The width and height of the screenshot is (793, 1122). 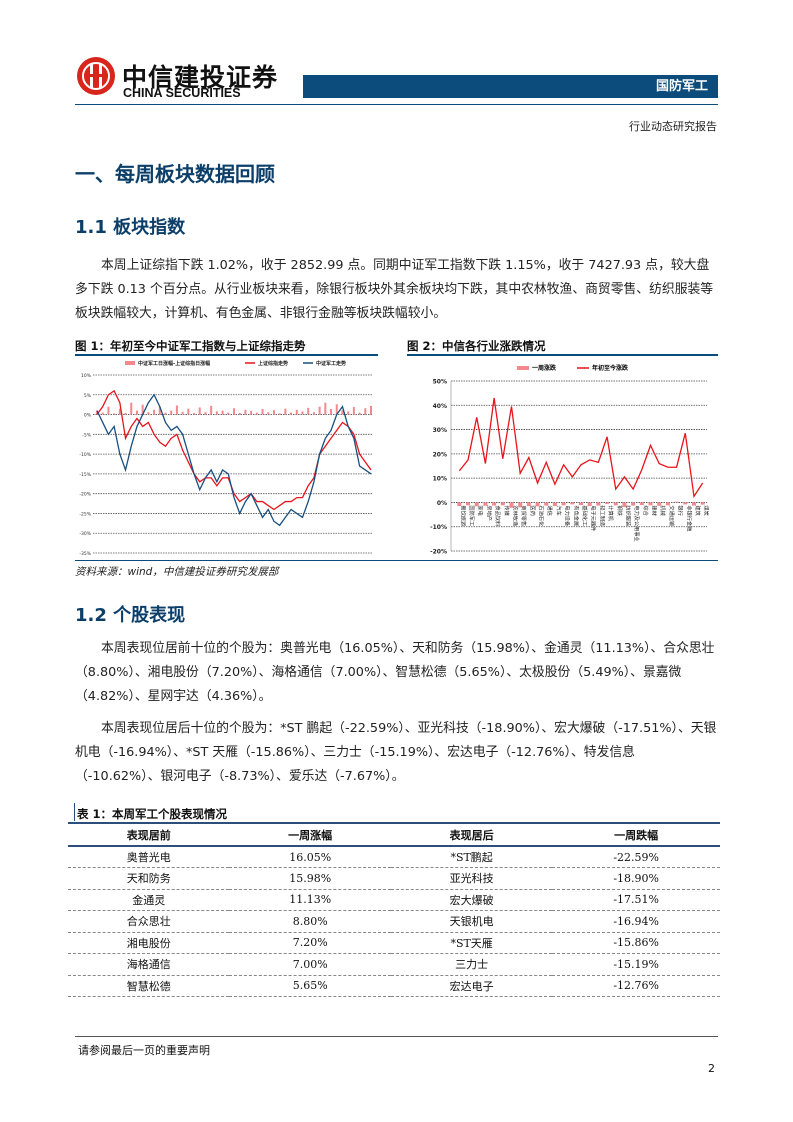 I want to click on y-tick-label: 40%, so click(x=440, y=406).